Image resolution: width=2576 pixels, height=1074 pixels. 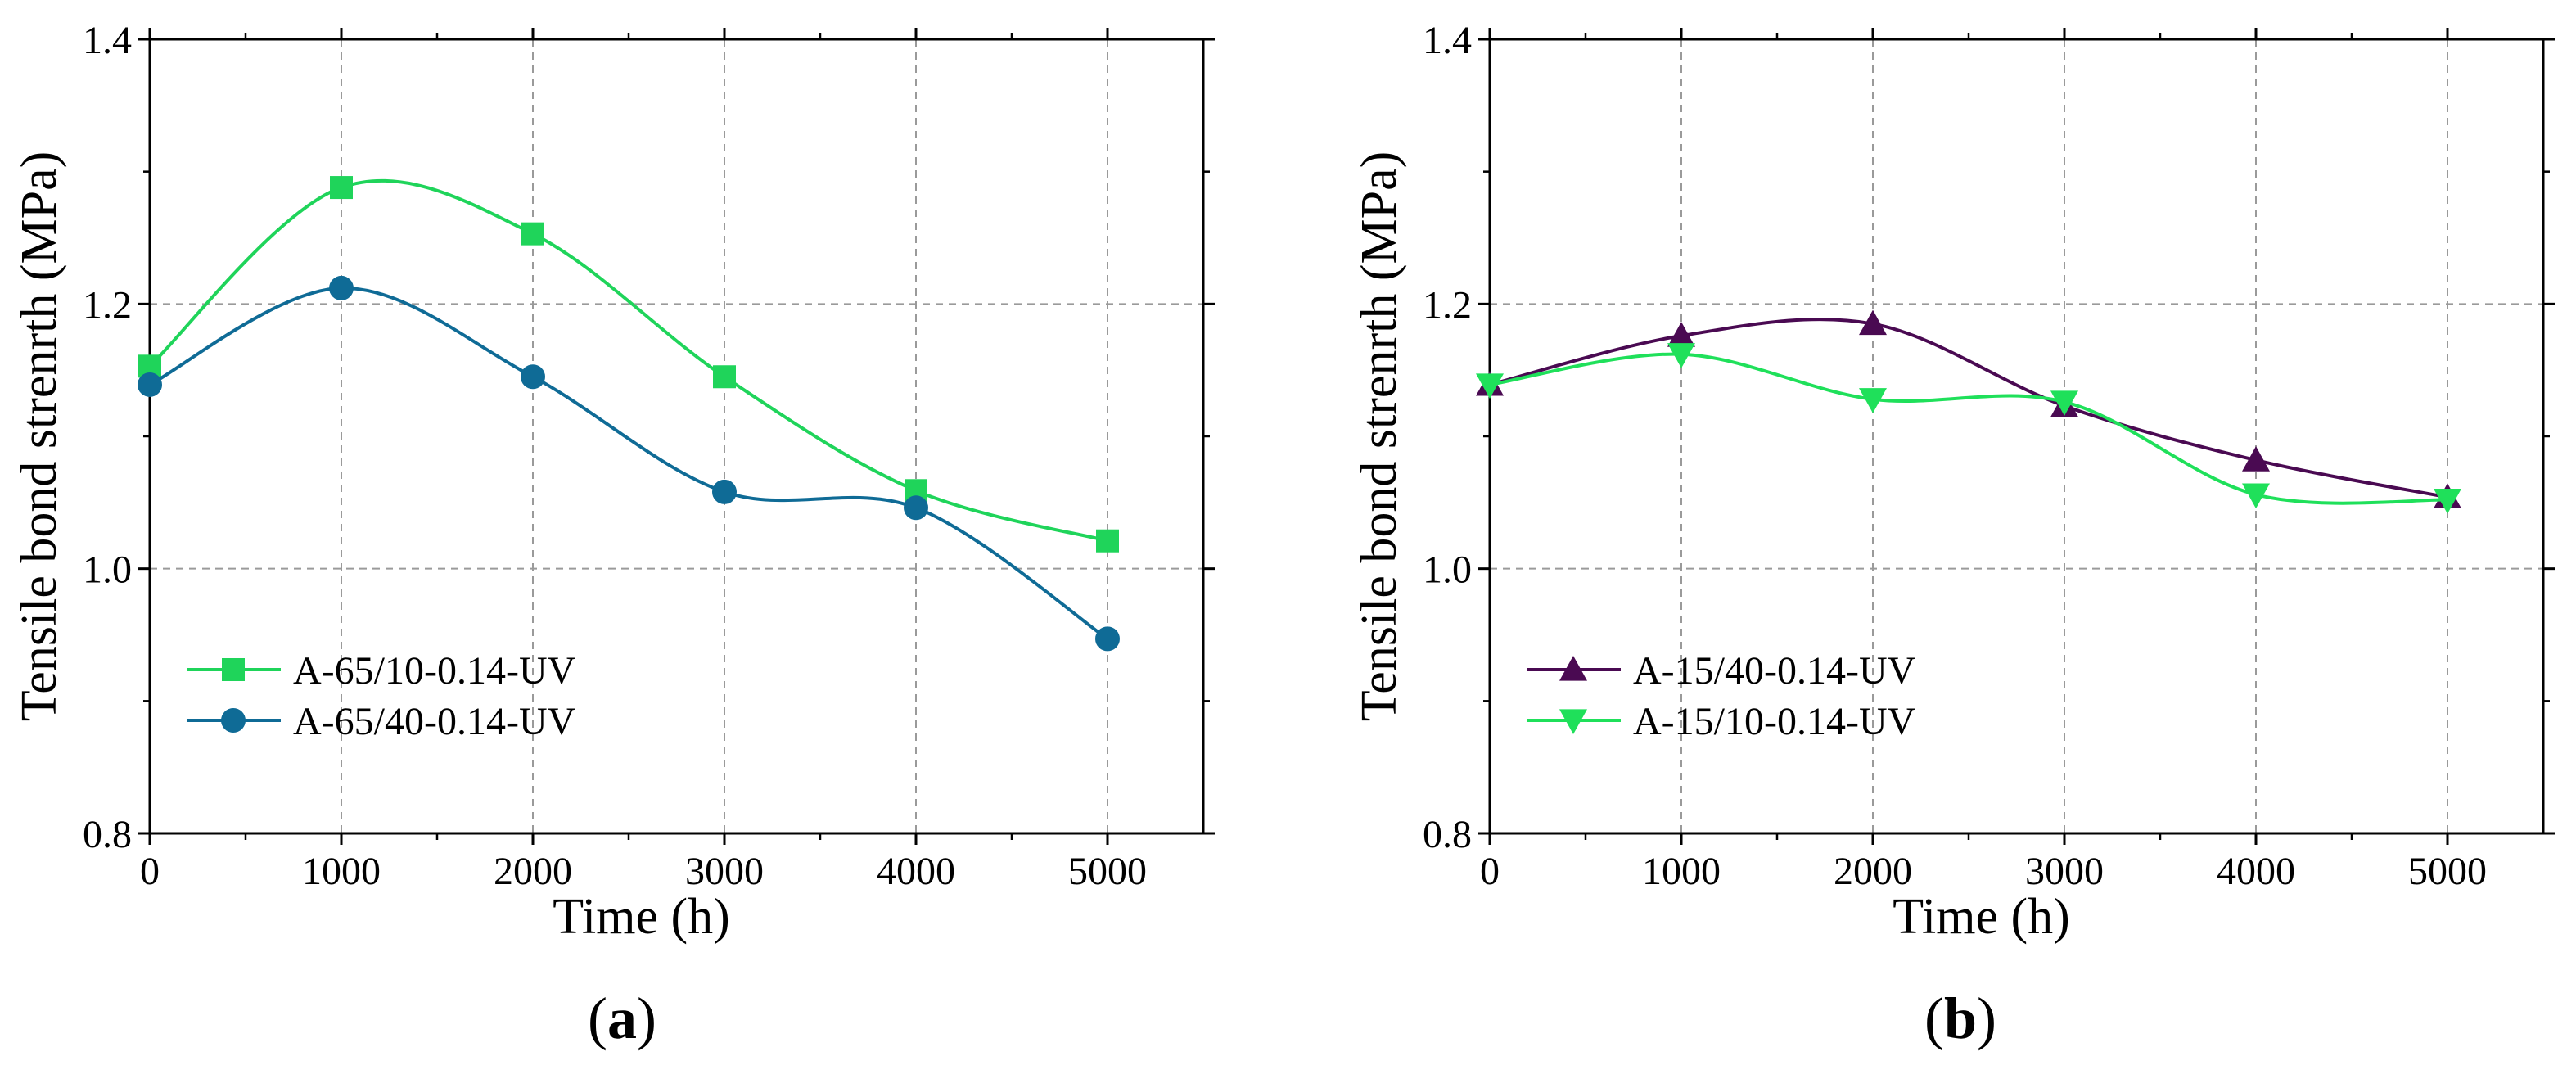 I want to click on legend-label: A-15/10-0.14-UV, so click(x=1774, y=721).